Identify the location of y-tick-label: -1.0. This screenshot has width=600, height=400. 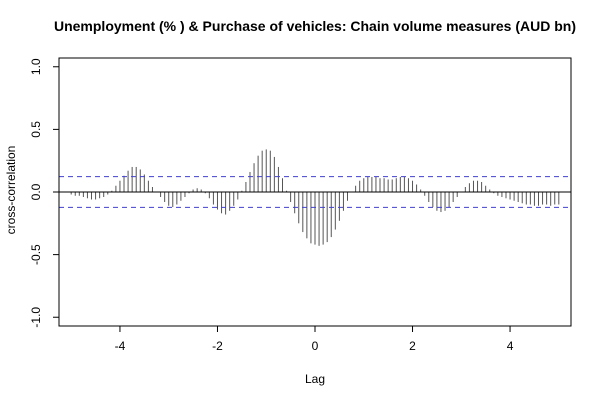
(36, 317).